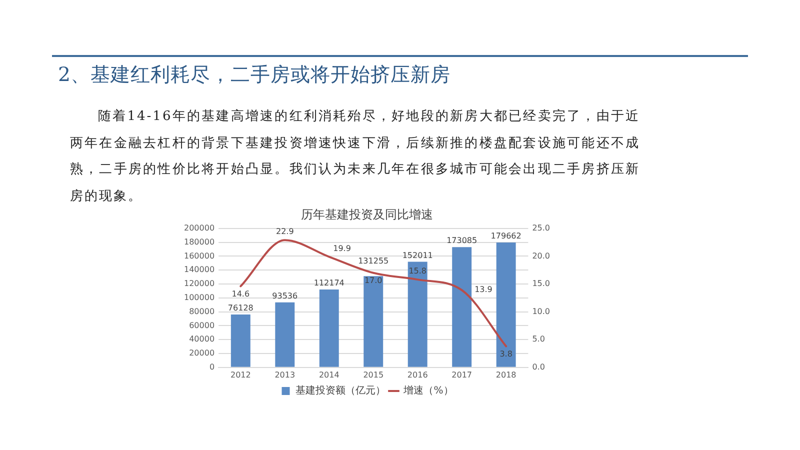  I want to click on y-tick-label: 200000, so click(199, 227).